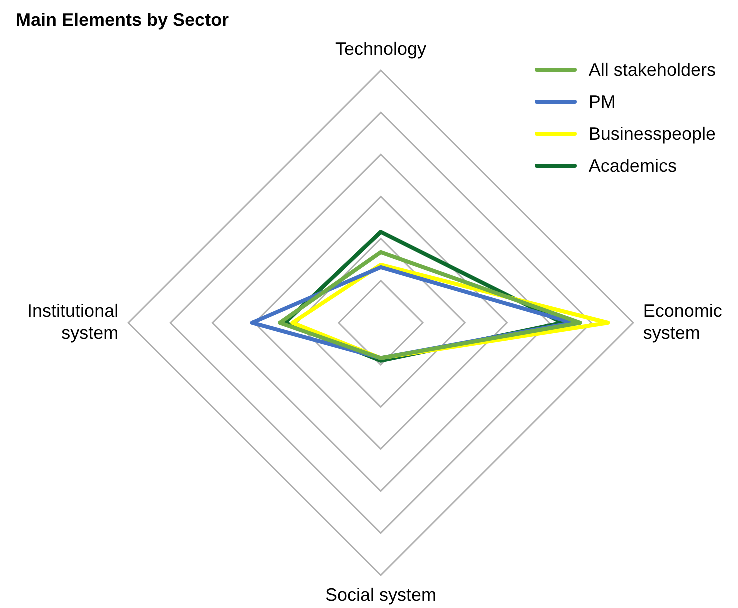 This screenshot has height=608, width=738. I want to click on legend-label: PM, so click(602, 102).